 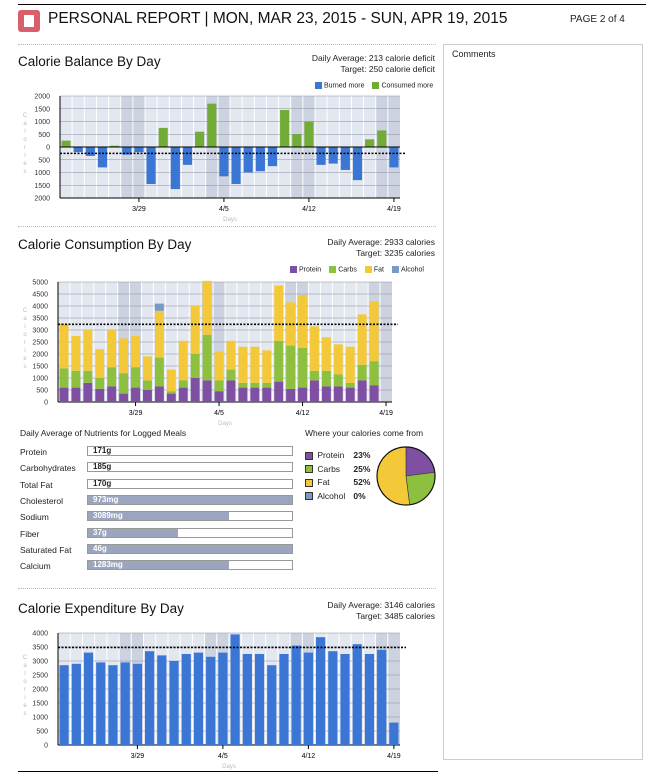 I want to click on page-indicator: PAGE 2 of 4, so click(x=597, y=19).